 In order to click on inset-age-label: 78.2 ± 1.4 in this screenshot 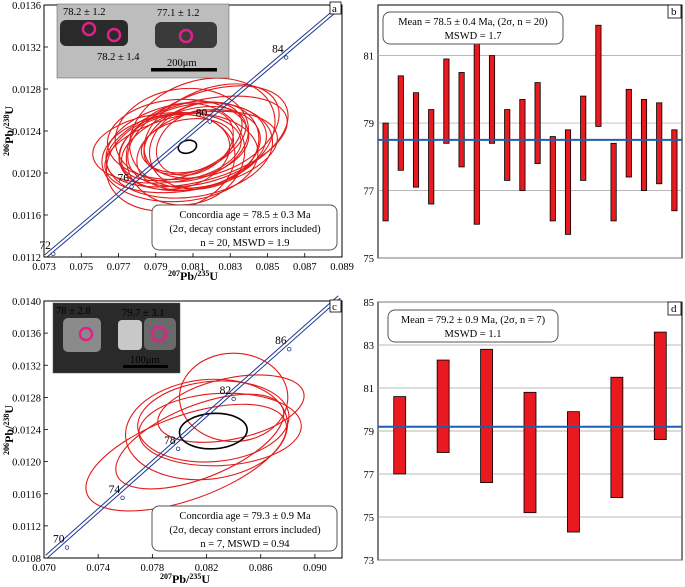, I will do `click(118, 57)`.